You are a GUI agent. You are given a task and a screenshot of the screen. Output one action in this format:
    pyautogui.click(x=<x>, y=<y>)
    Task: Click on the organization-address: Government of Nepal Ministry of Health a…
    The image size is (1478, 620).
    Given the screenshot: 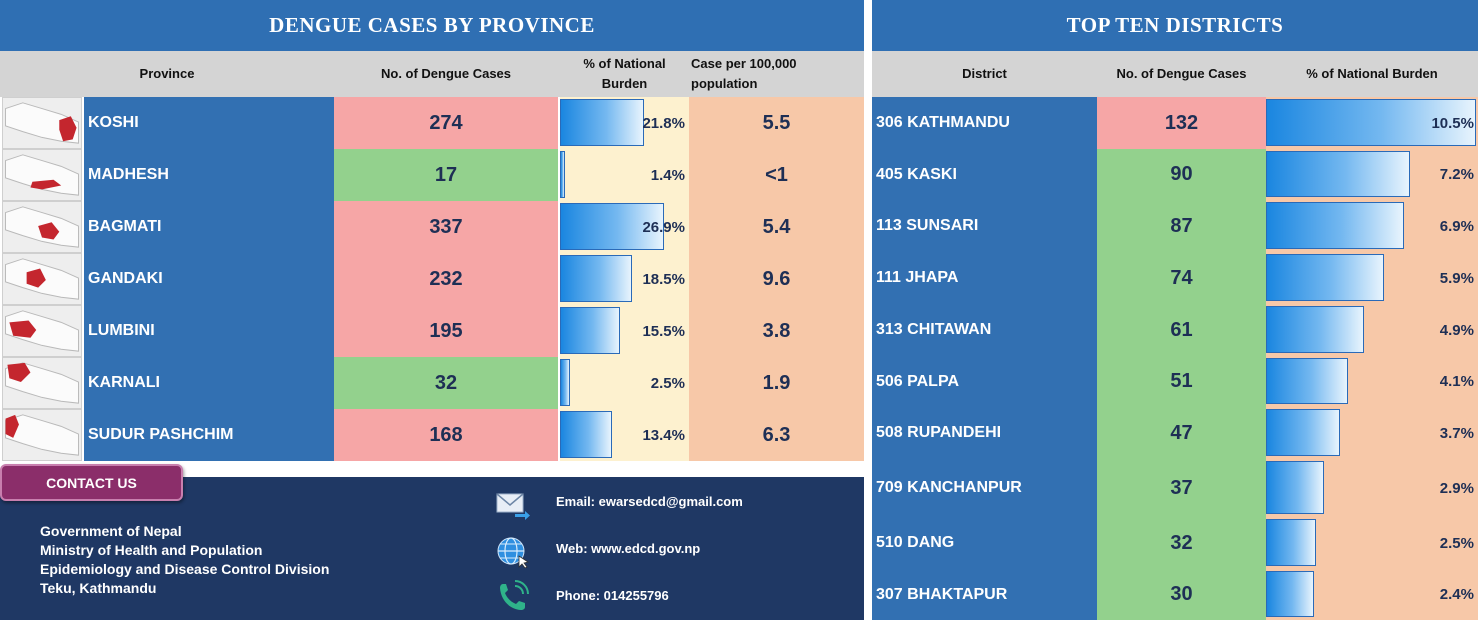 What is the action you would take?
    pyautogui.click(x=184, y=560)
    